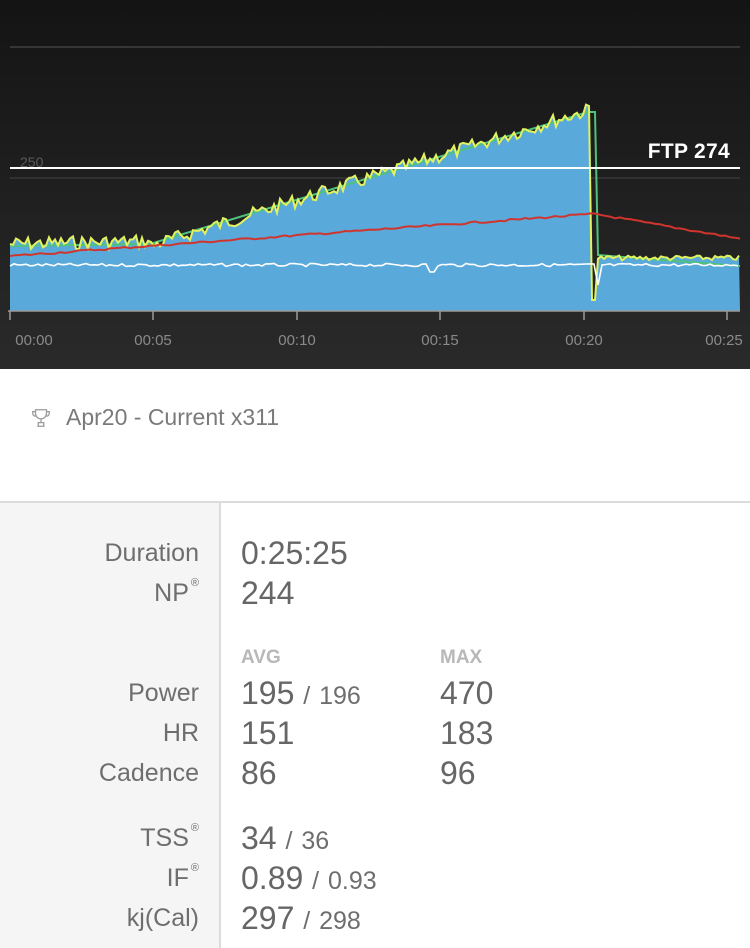 Image resolution: width=750 pixels, height=948 pixels. What do you see at coordinates (173, 417) in the screenshot?
I see `workout-title: Apr20 - Current x311` at bounding box center [173, 417].